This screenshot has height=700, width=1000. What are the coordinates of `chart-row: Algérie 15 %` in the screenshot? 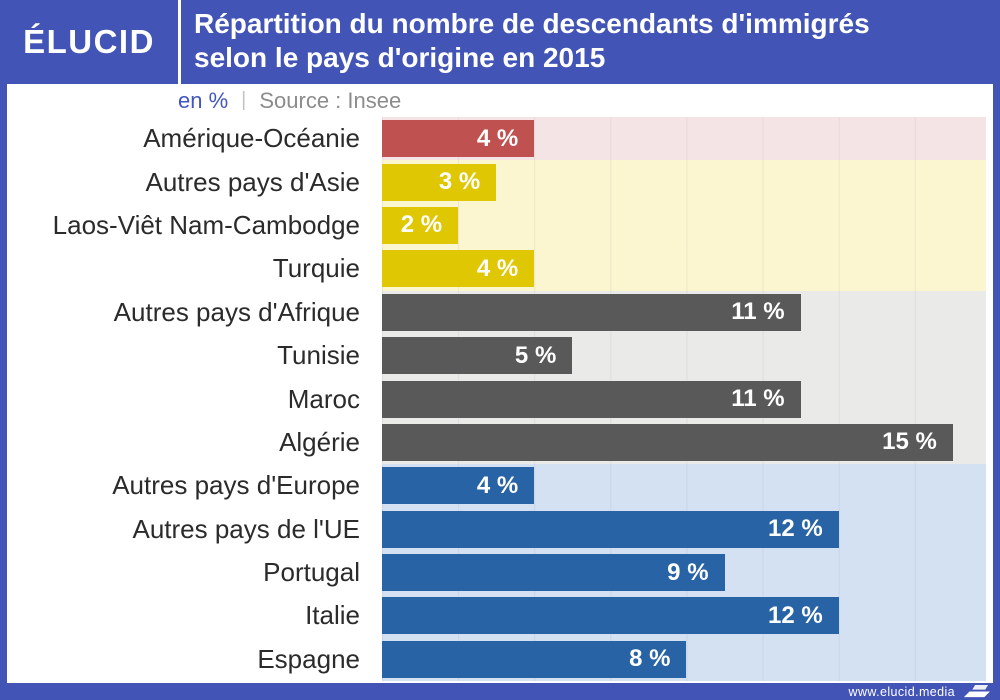 It's located at (500, 442).